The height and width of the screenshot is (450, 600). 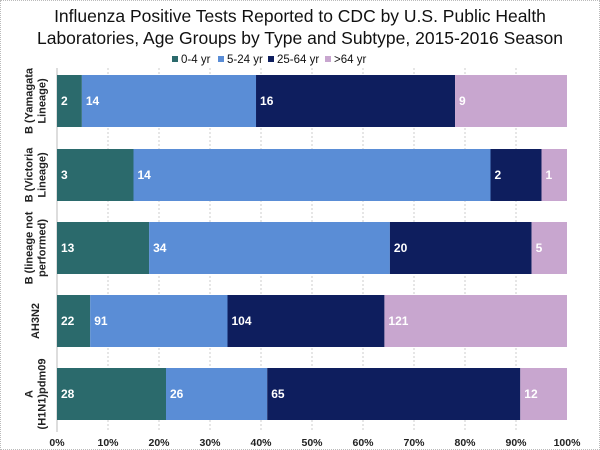 What do you see at coordinates (177, 394) in the screenshot?
I see `data-label: 26` at bounding box center [177, 394].